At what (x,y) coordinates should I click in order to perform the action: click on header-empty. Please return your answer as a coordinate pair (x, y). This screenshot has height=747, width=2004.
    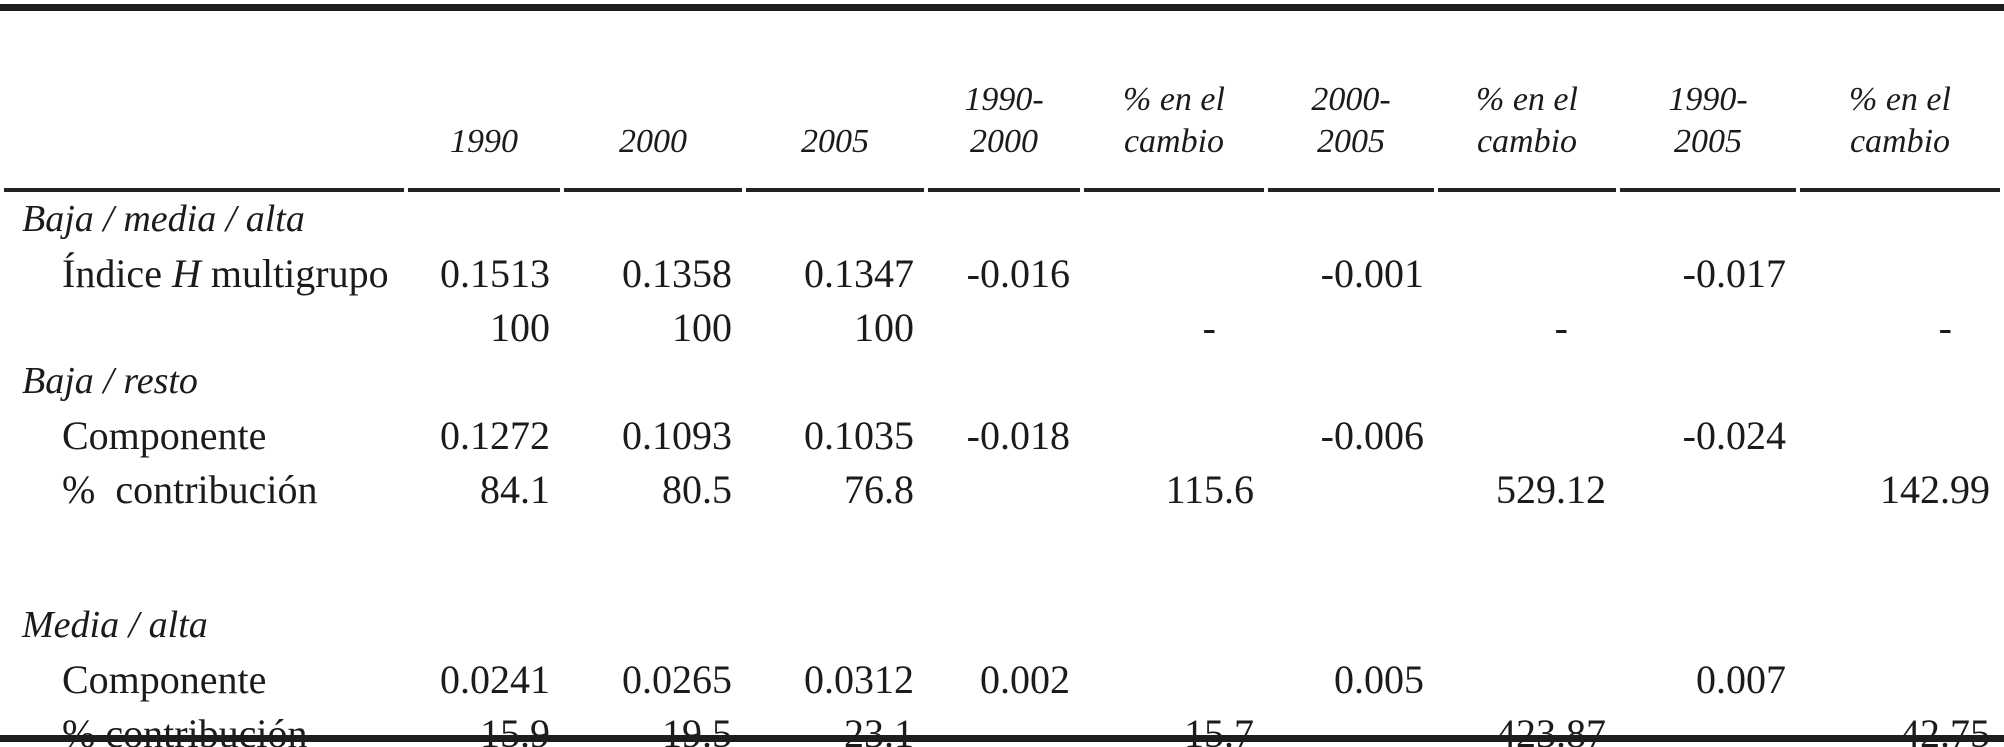
    Looking at the image, I should click on (204, 101).